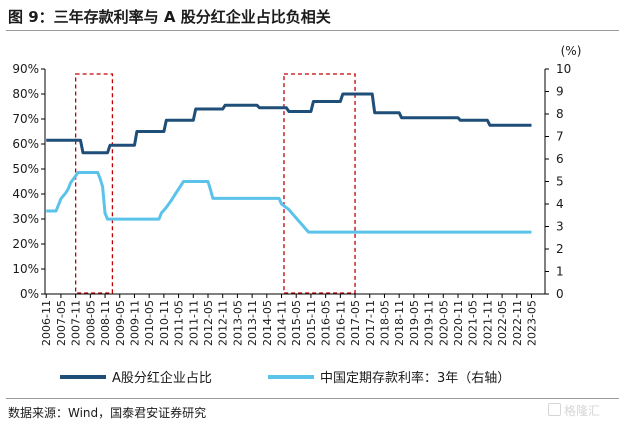 This screenshot has height=429, width=625. What do you see at coordinates (90, 323) in the screenshot?
I see `x-tick-label: 2008-05` at bounding box center [90, 323].